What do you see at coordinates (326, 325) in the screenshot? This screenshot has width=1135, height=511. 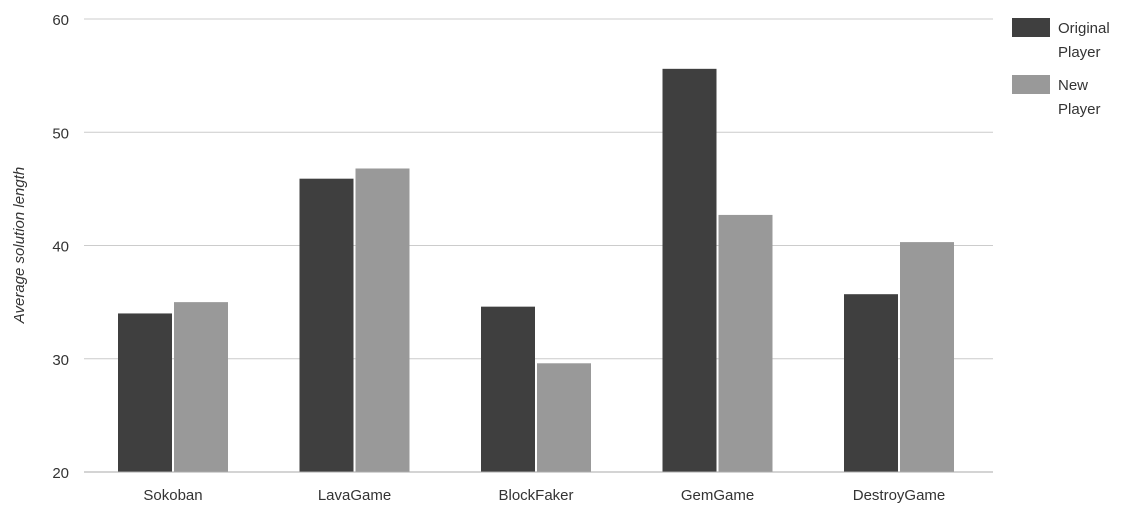 I see `bar-original-player-lavagame` at bounding box center [326, 325].